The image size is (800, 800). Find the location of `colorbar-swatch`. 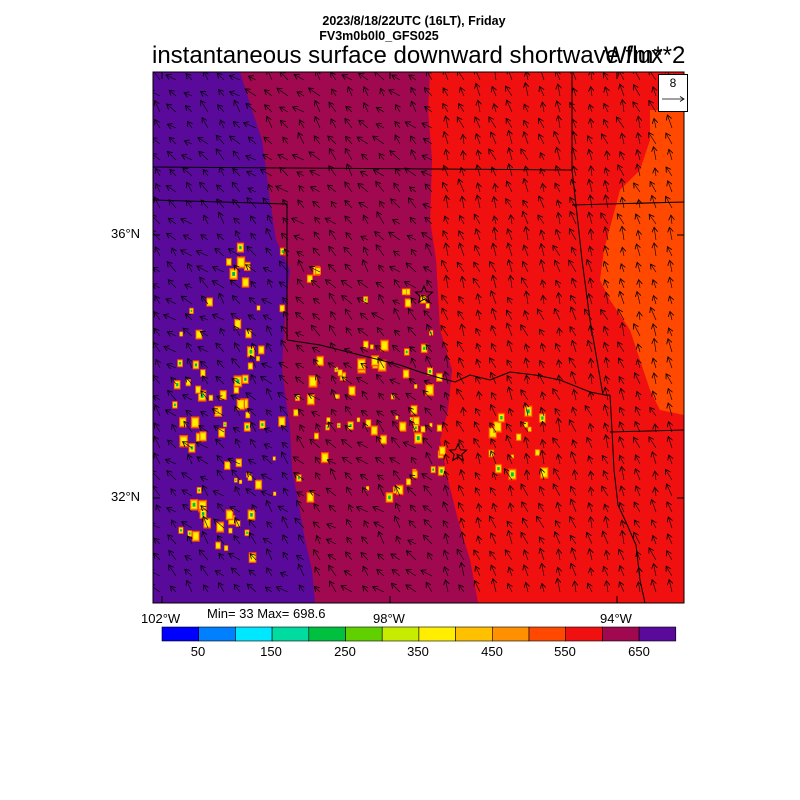

colorbar-swatch is located at coordinates (584, 634).